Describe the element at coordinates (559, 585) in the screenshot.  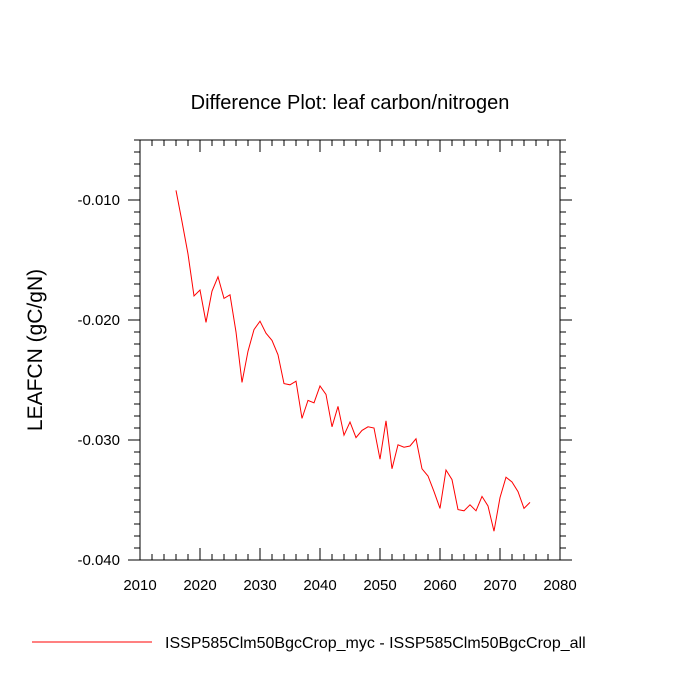
I see `x-tick-label: 2080` at that location.